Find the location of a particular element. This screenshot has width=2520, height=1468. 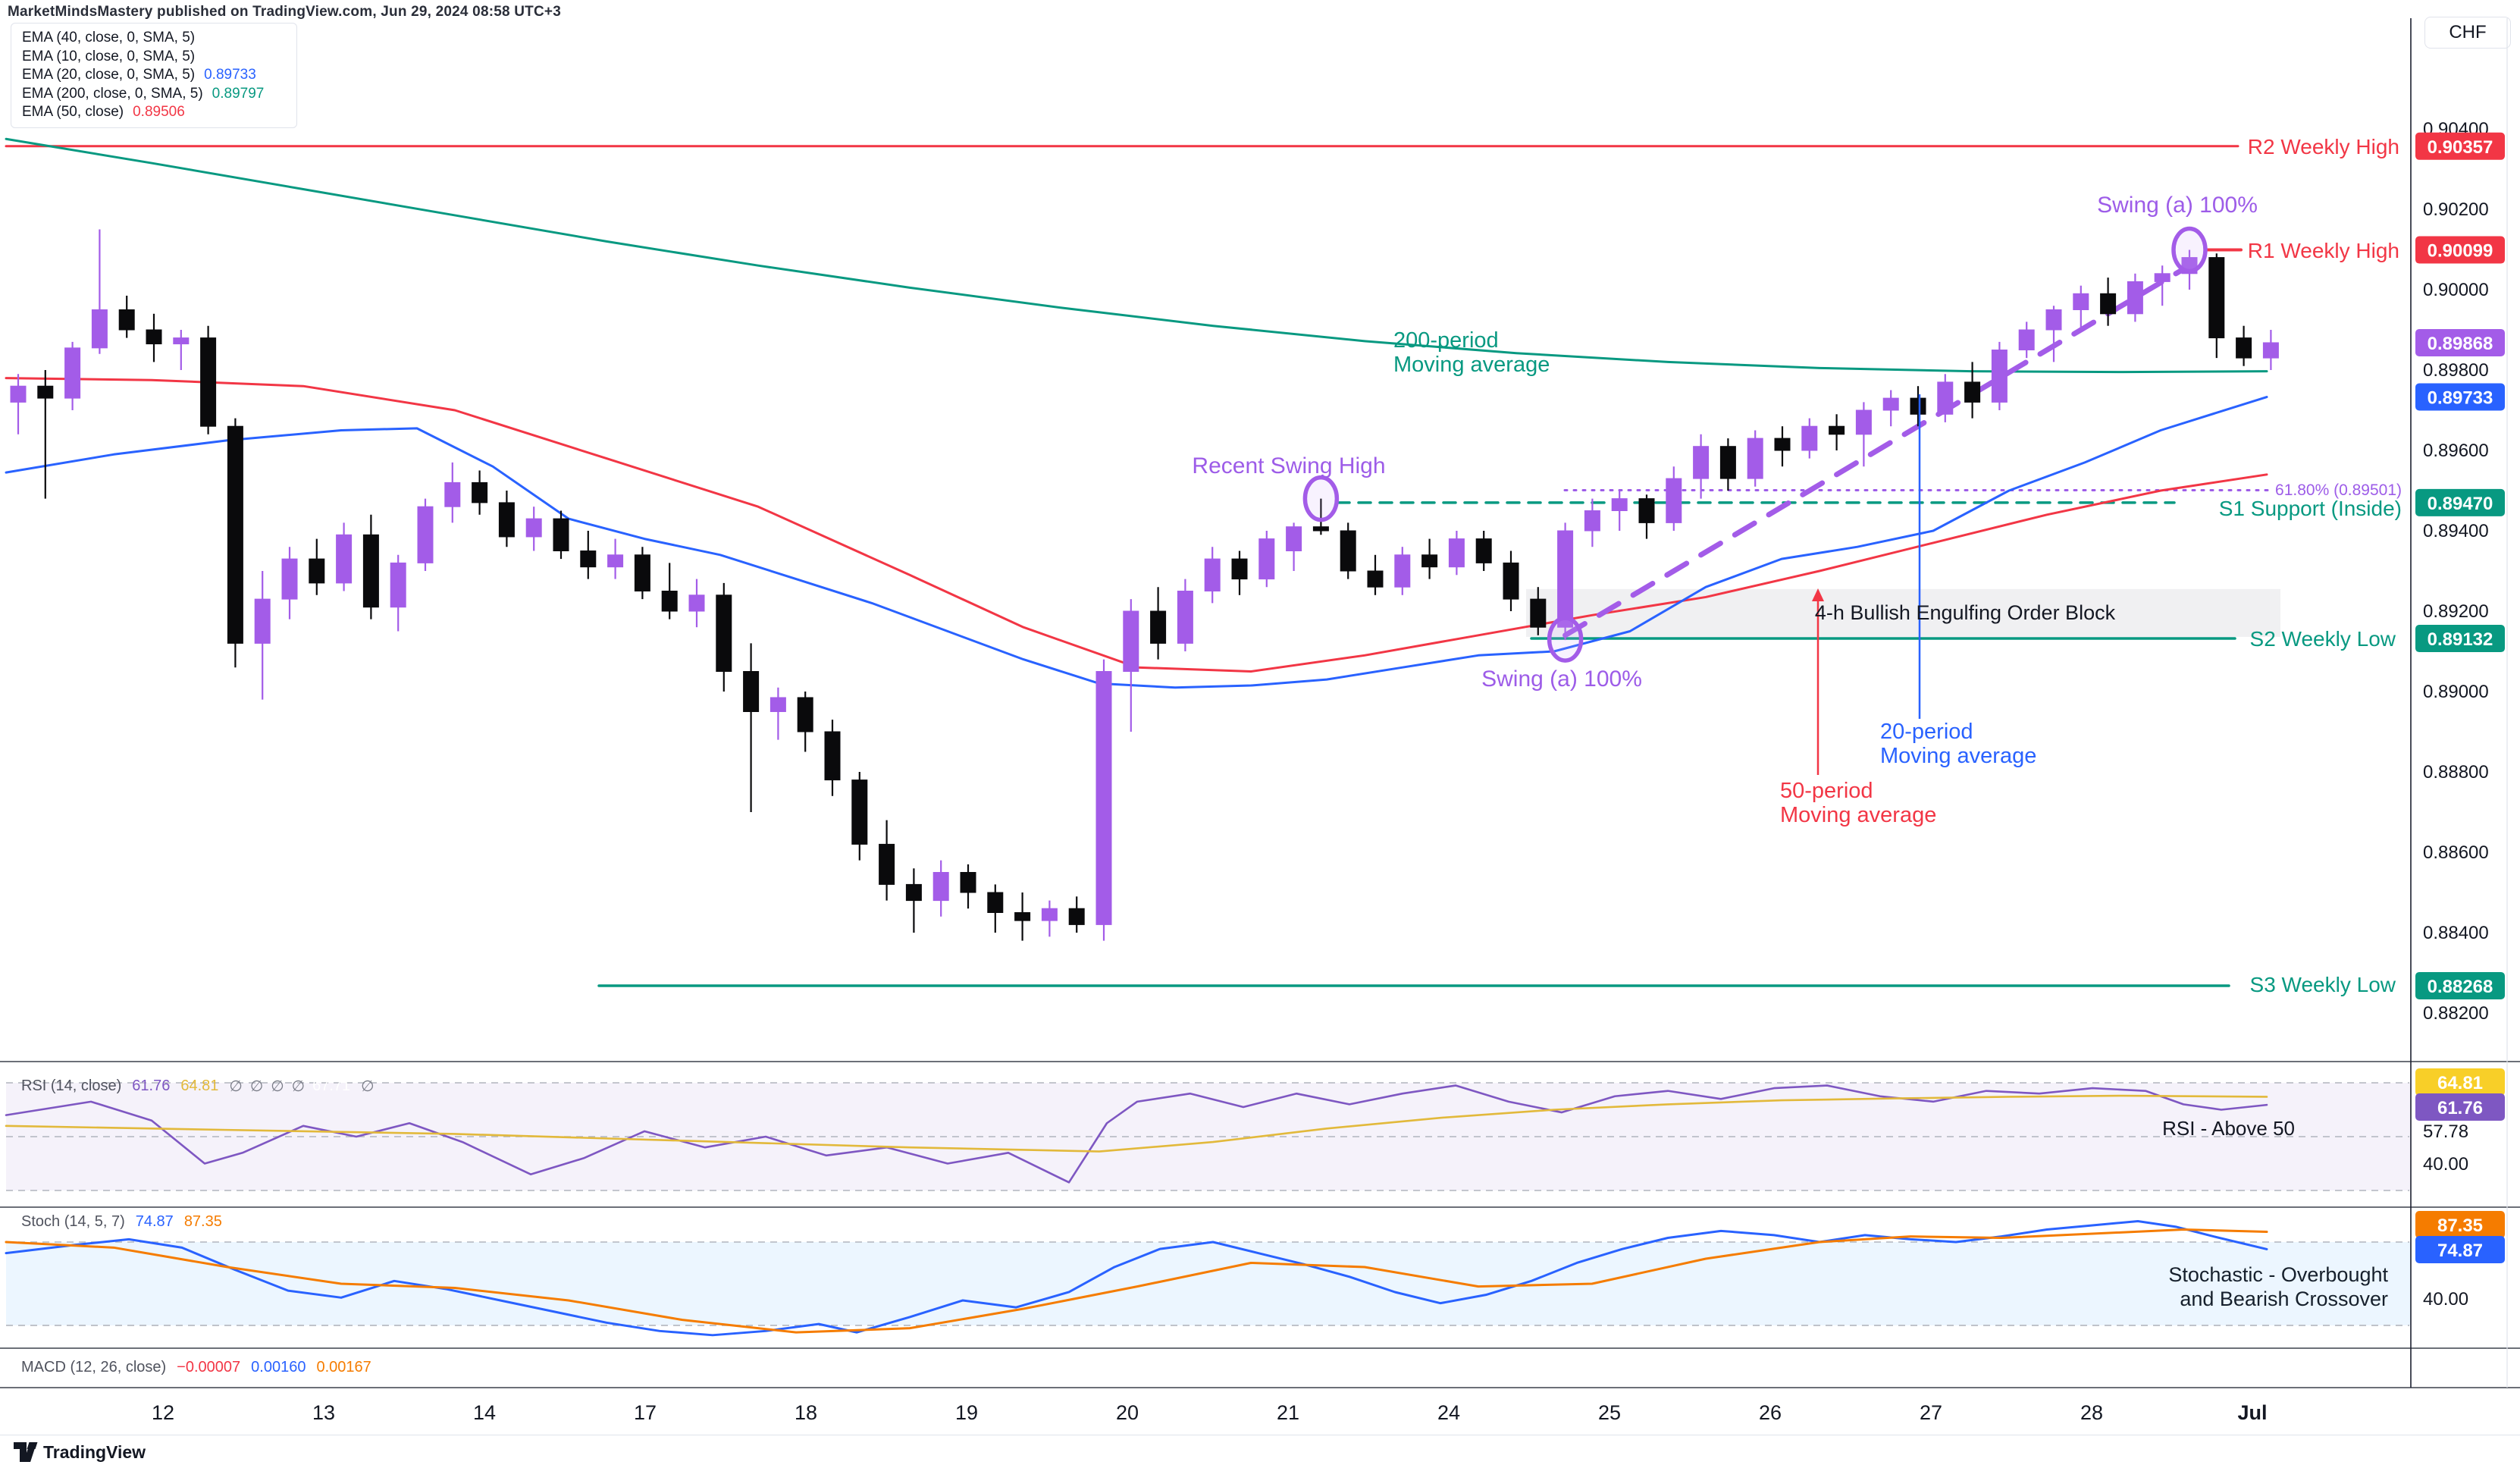

annotation-text: 50-period is located at coordinates (1827, 791).